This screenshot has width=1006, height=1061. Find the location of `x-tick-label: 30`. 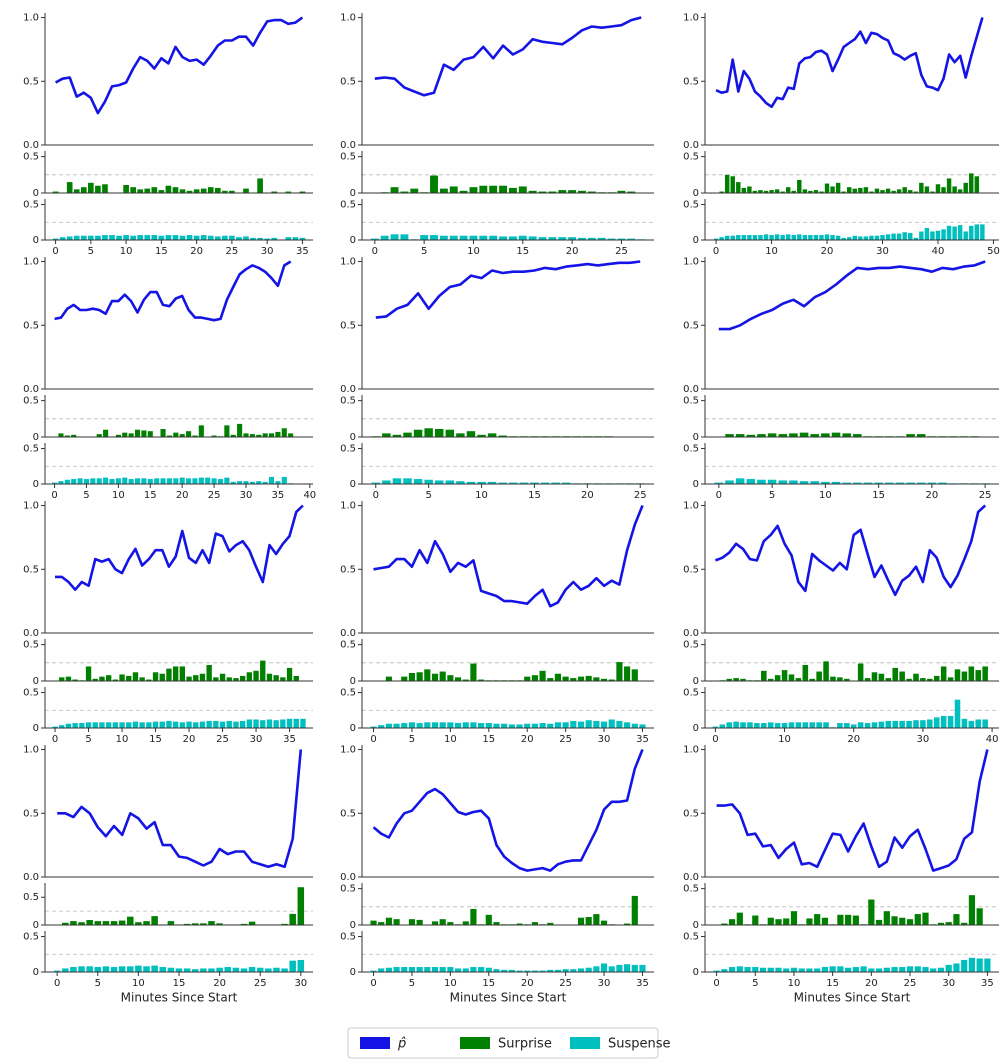

x-tick-label: 30 is located at coordinates (256, 739).